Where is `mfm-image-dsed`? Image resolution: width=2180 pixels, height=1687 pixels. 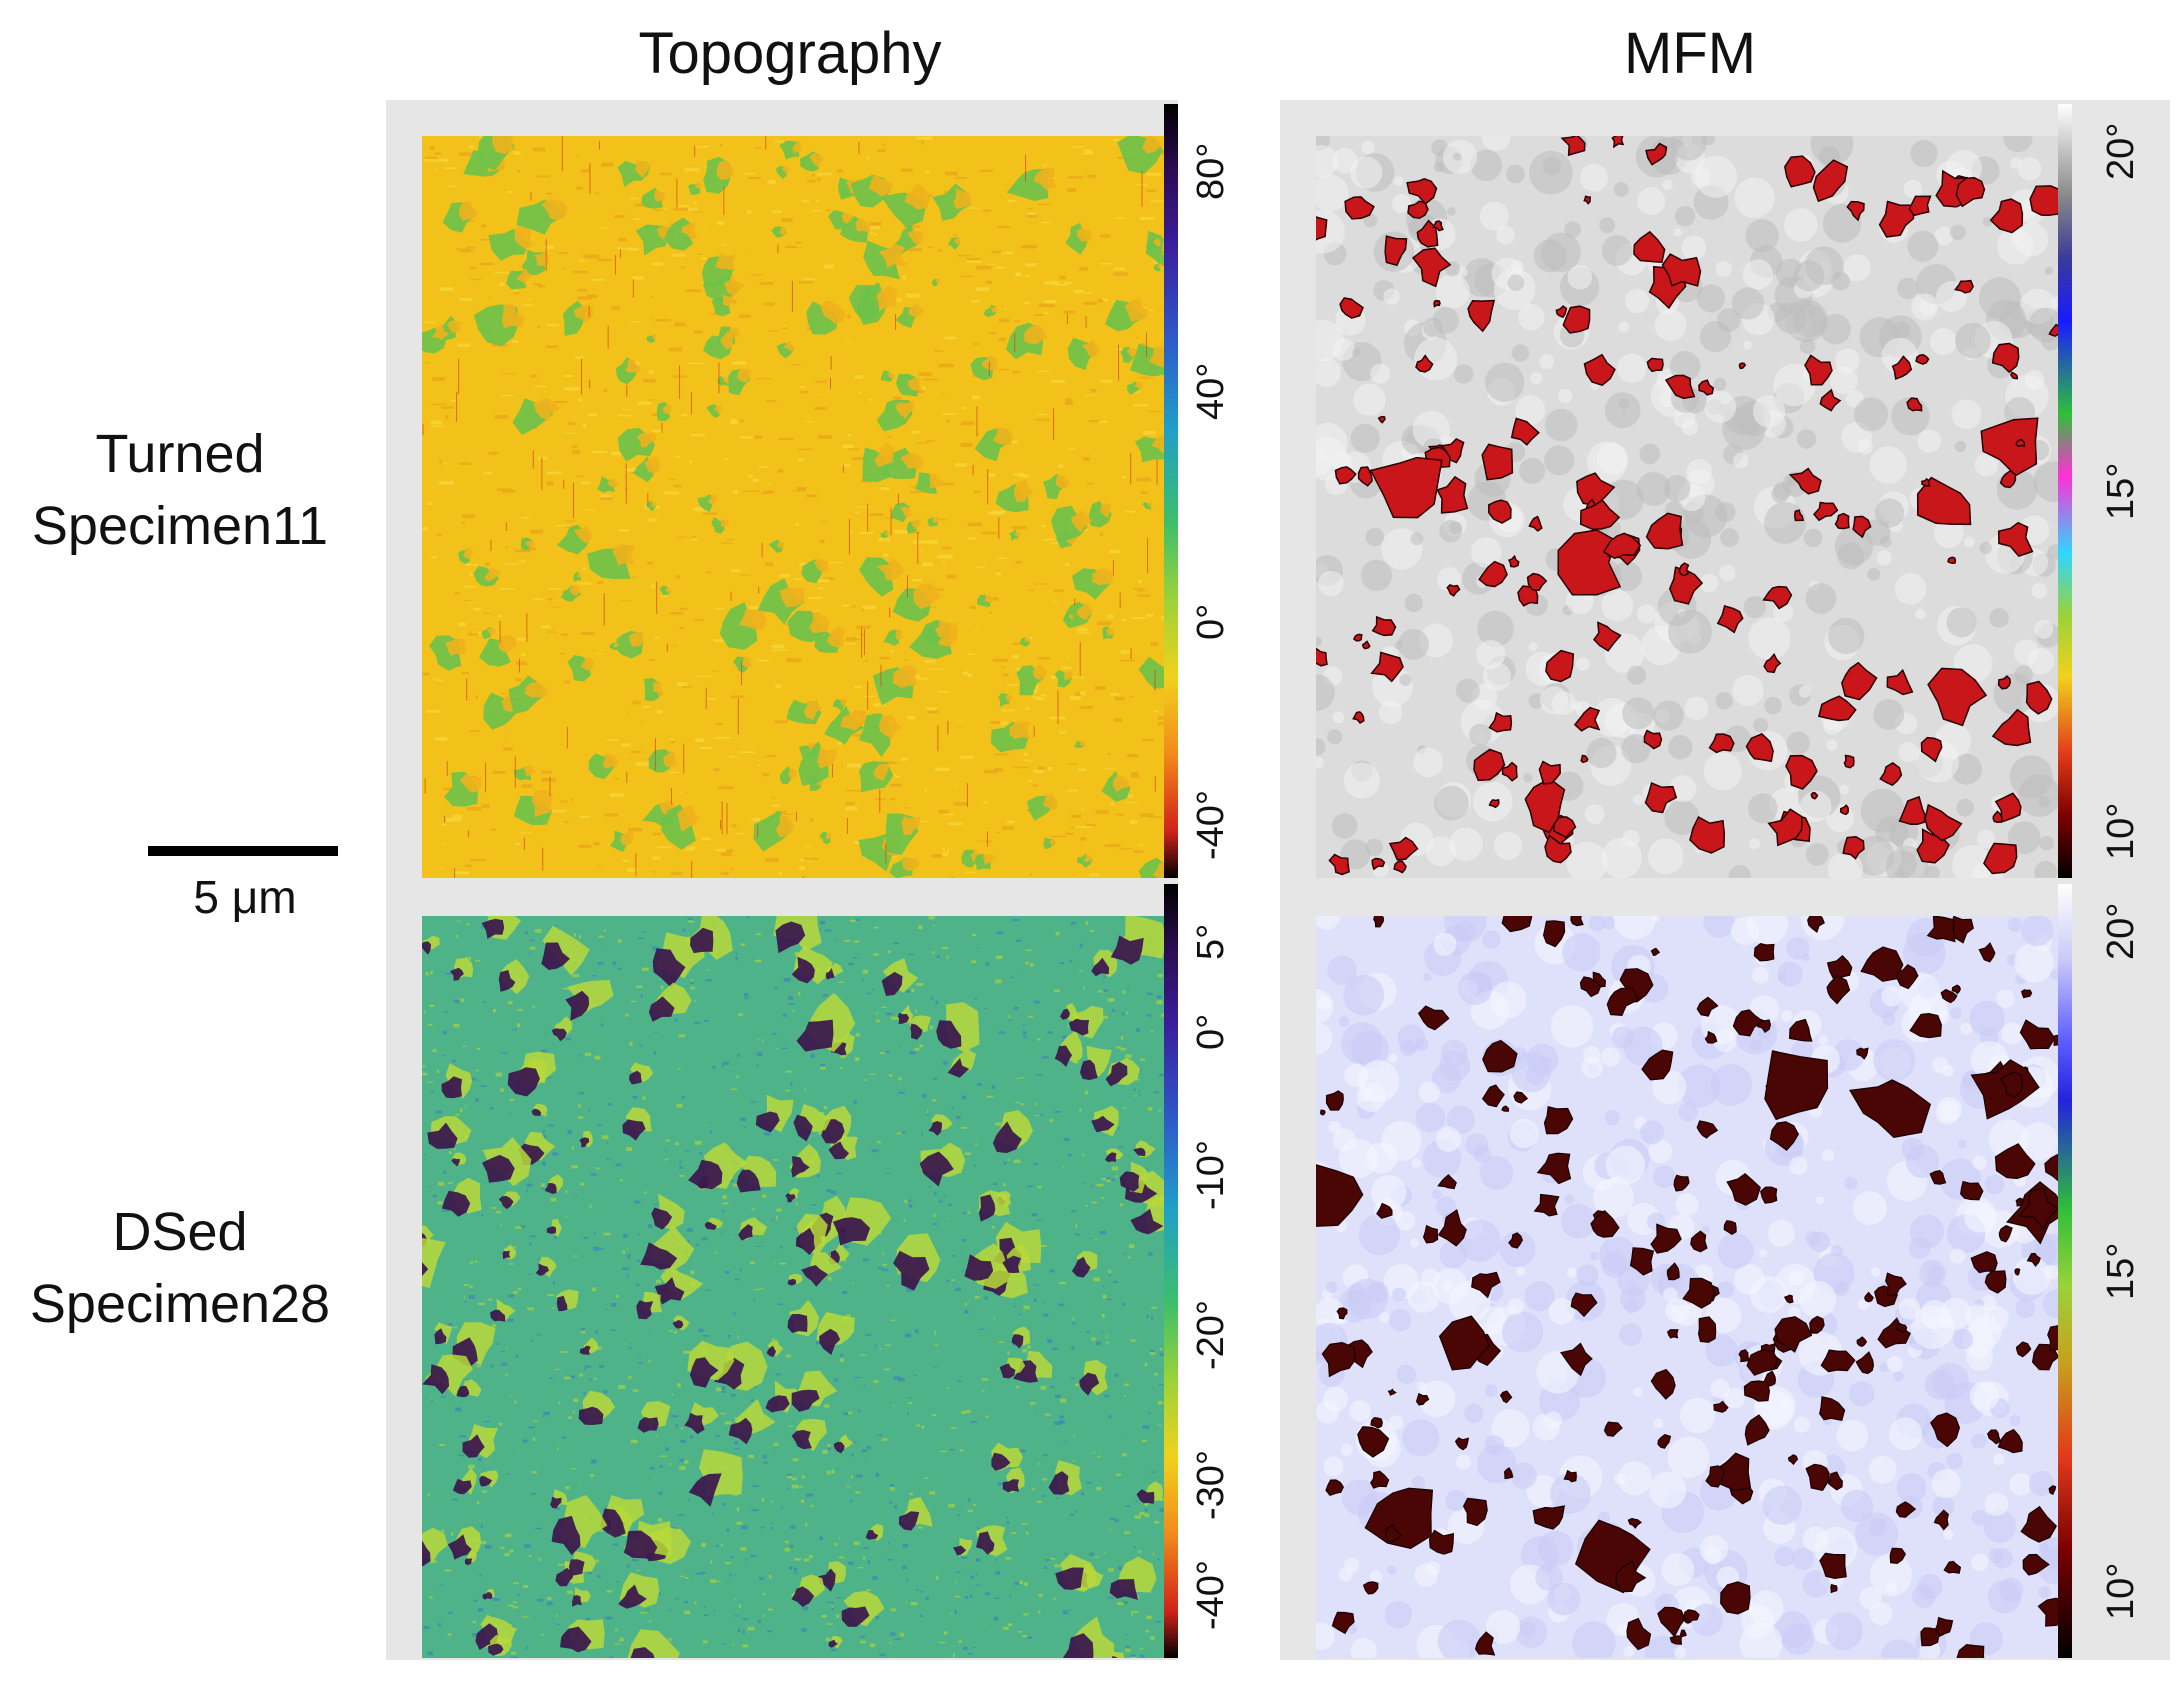 mfm-image-dsed is located at coordinates (1687, 1287).